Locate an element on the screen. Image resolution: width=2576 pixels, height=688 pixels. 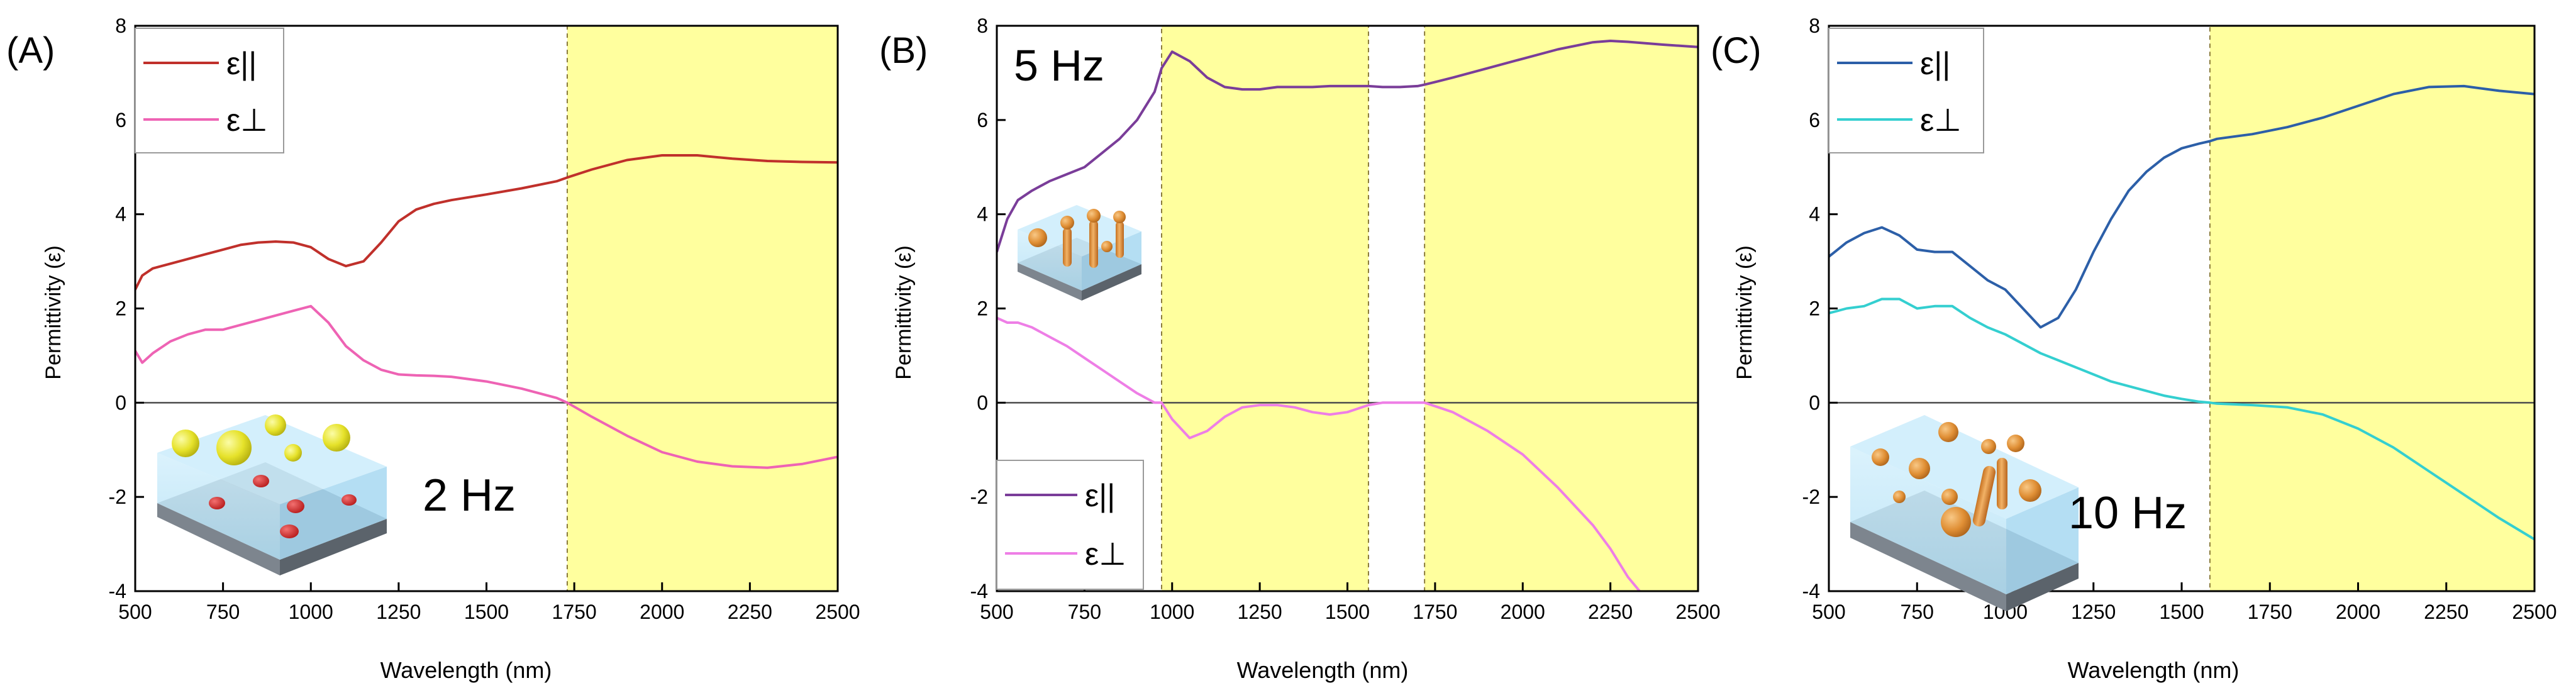
panel-b-x-tick-label: 500 is located at coordinates (996, 612).